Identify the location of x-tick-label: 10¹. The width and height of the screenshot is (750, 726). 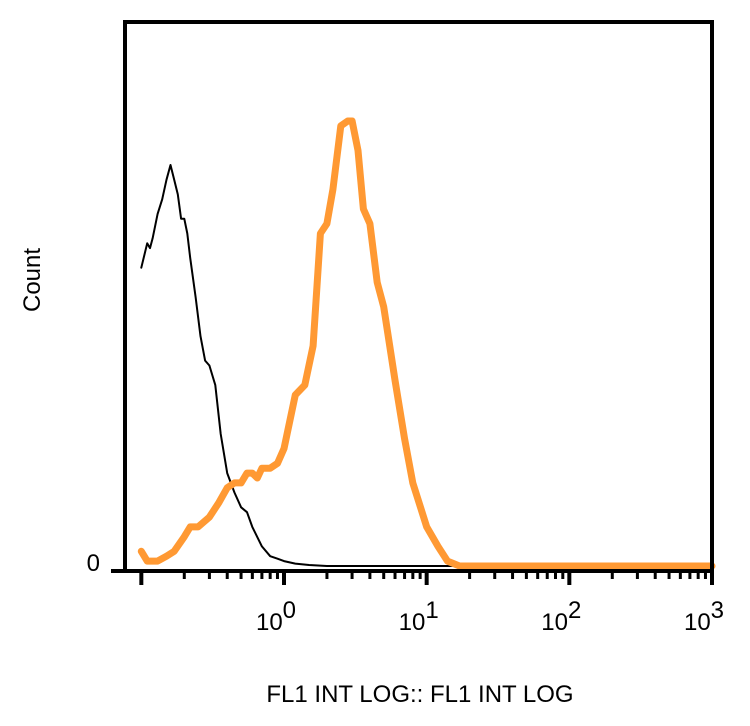
(419, 616).